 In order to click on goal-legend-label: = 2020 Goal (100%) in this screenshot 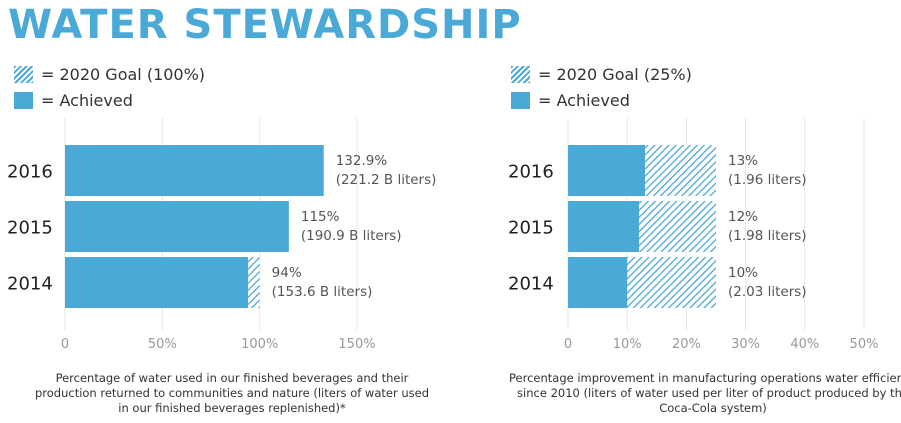, I will do `click(123, 74)`.